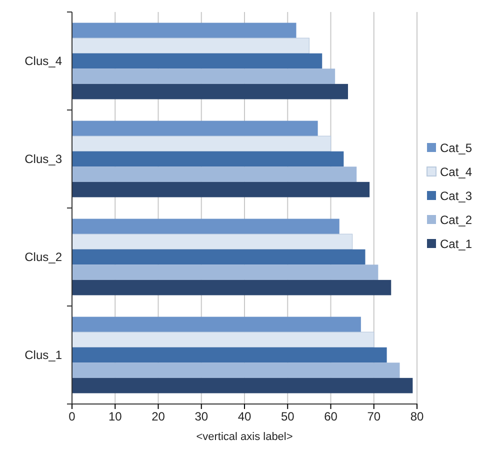  I want to click on x-tick-label: 70, so click(374, 417).